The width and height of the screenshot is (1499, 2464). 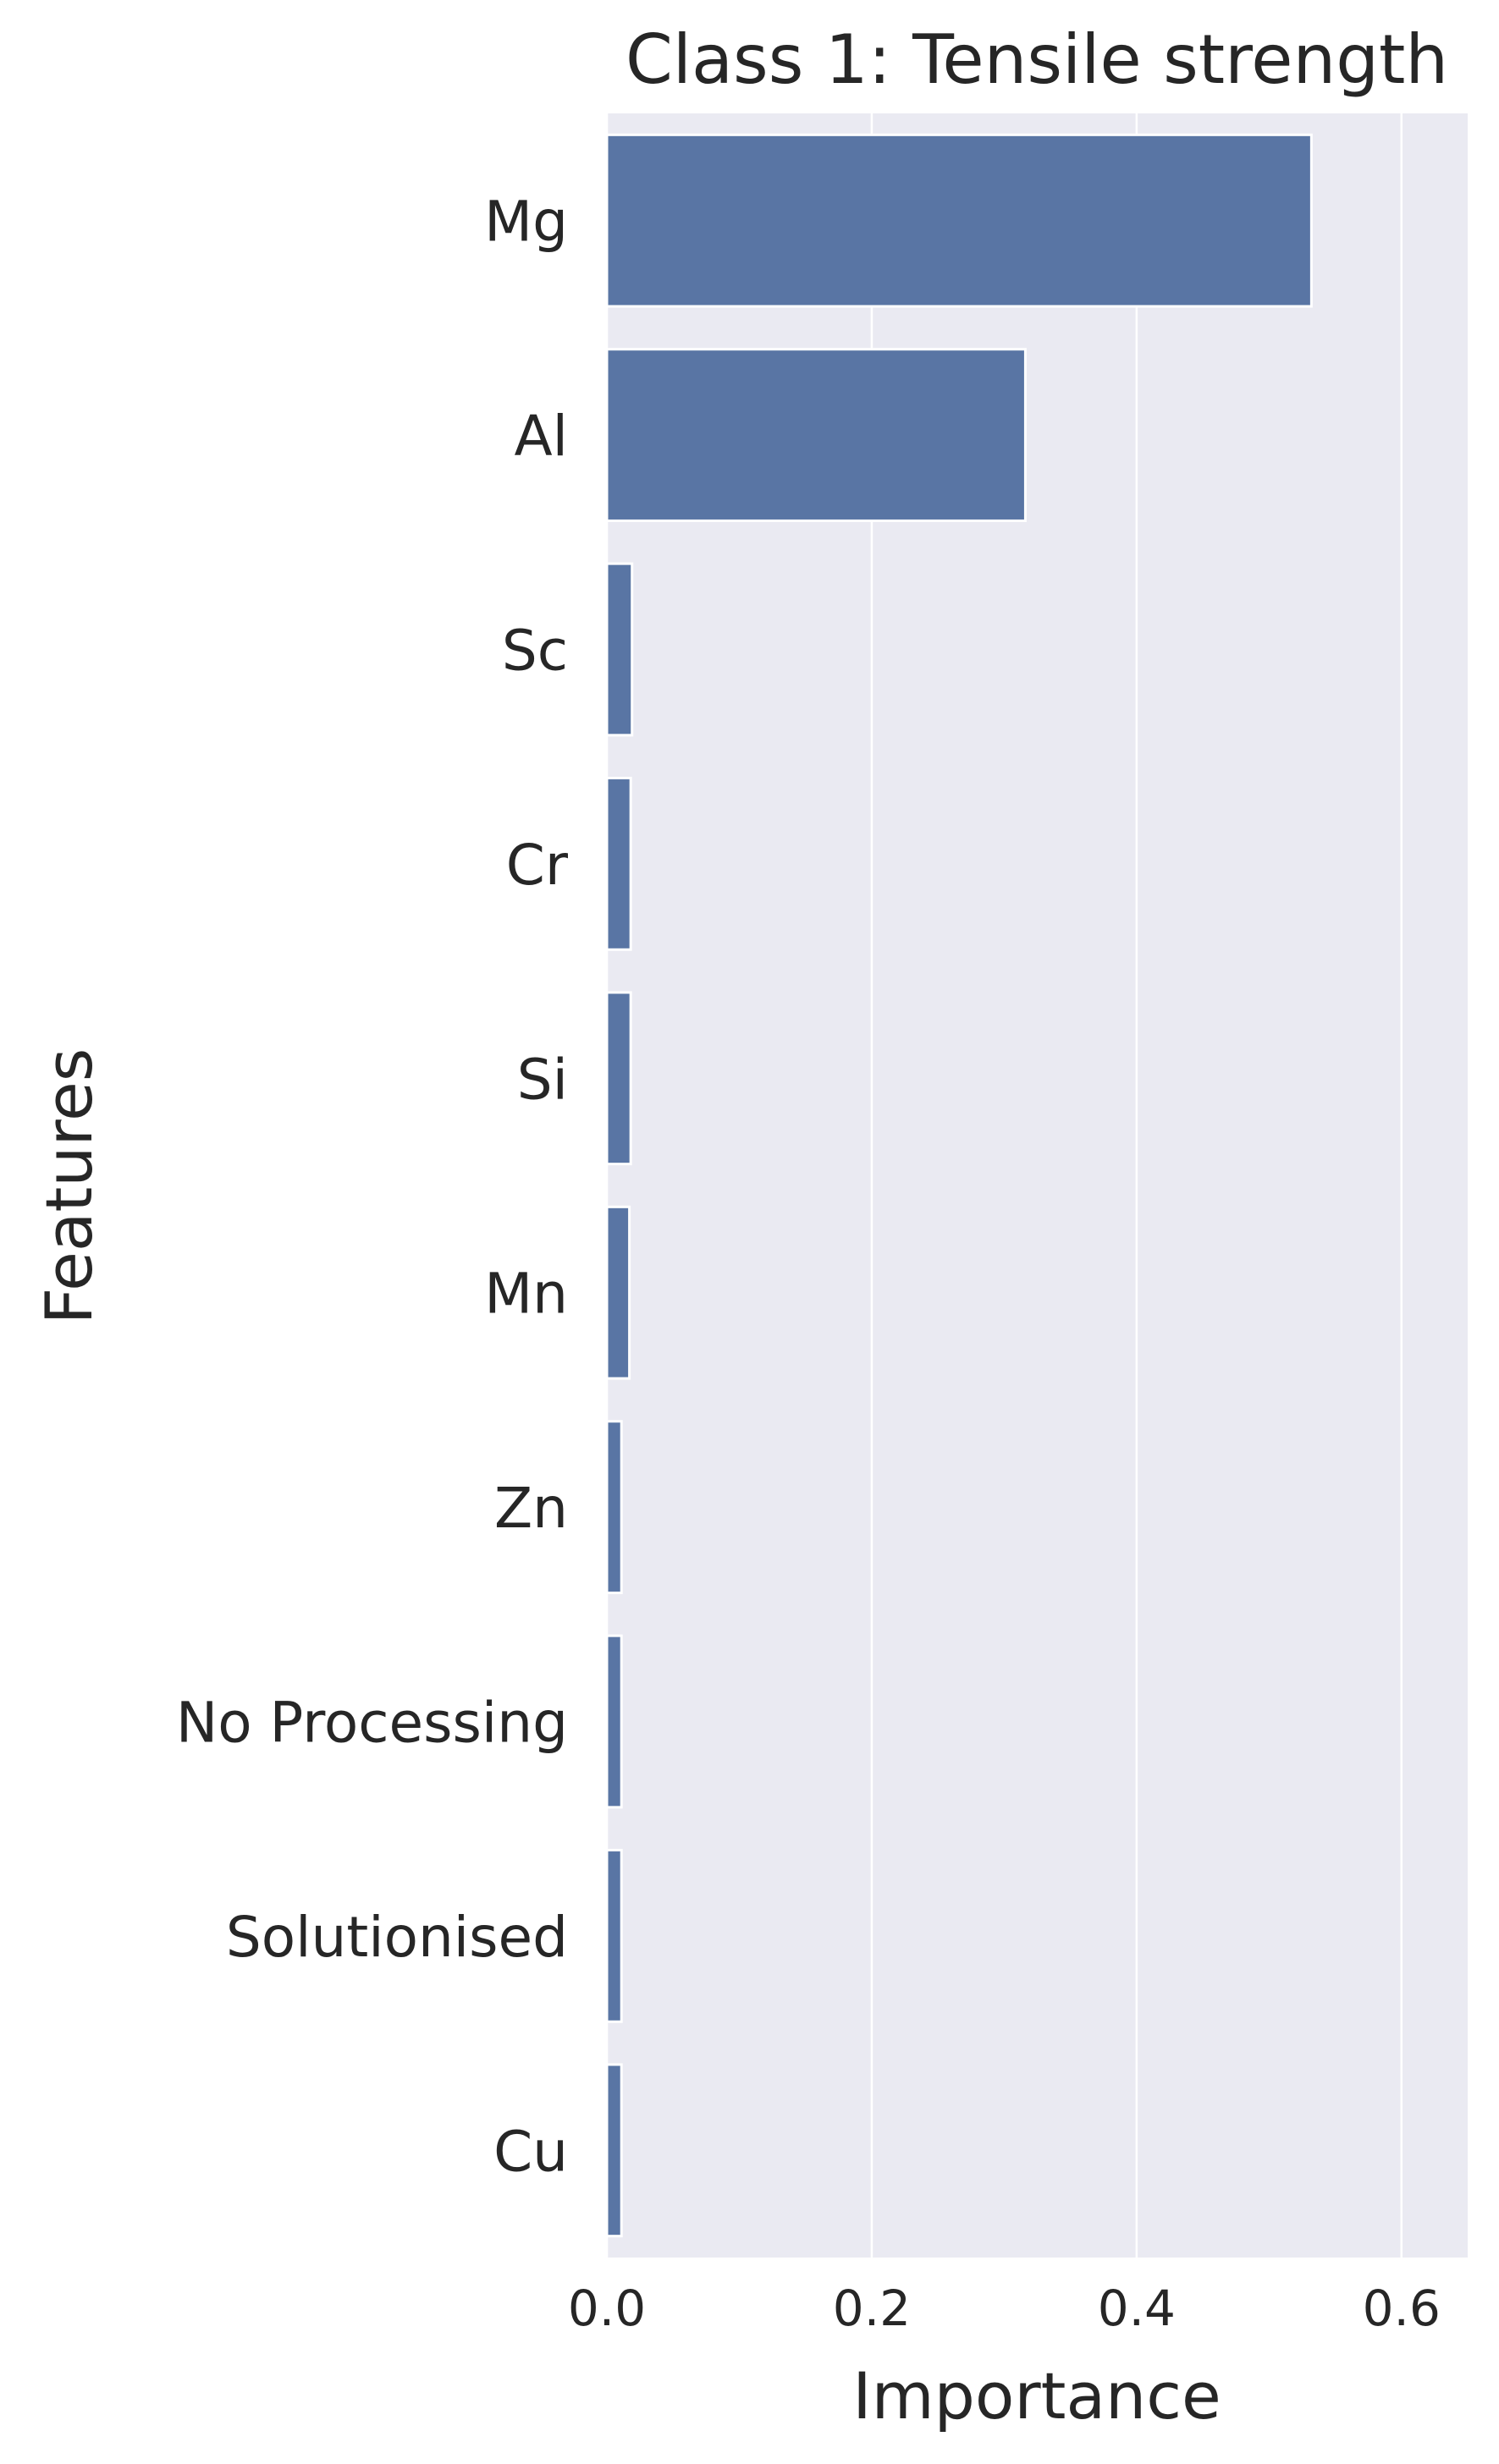 What do you see at coordinates (530, 2151) in the screenshot?
I see `category-label: Cu` at bounding box center [530, 2151].